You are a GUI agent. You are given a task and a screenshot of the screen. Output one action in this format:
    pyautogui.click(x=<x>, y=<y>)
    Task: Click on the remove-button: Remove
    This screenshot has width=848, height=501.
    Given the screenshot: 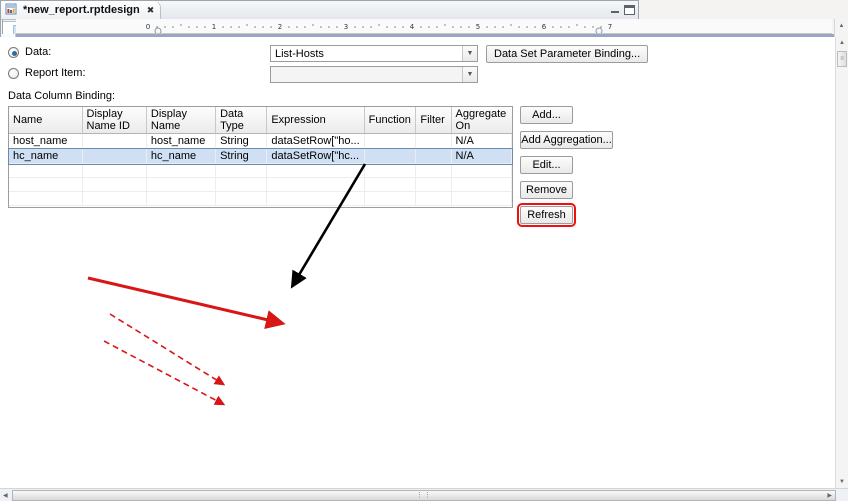 What is the action you would take?
    pyautogui.click(x=546, y=190)
    